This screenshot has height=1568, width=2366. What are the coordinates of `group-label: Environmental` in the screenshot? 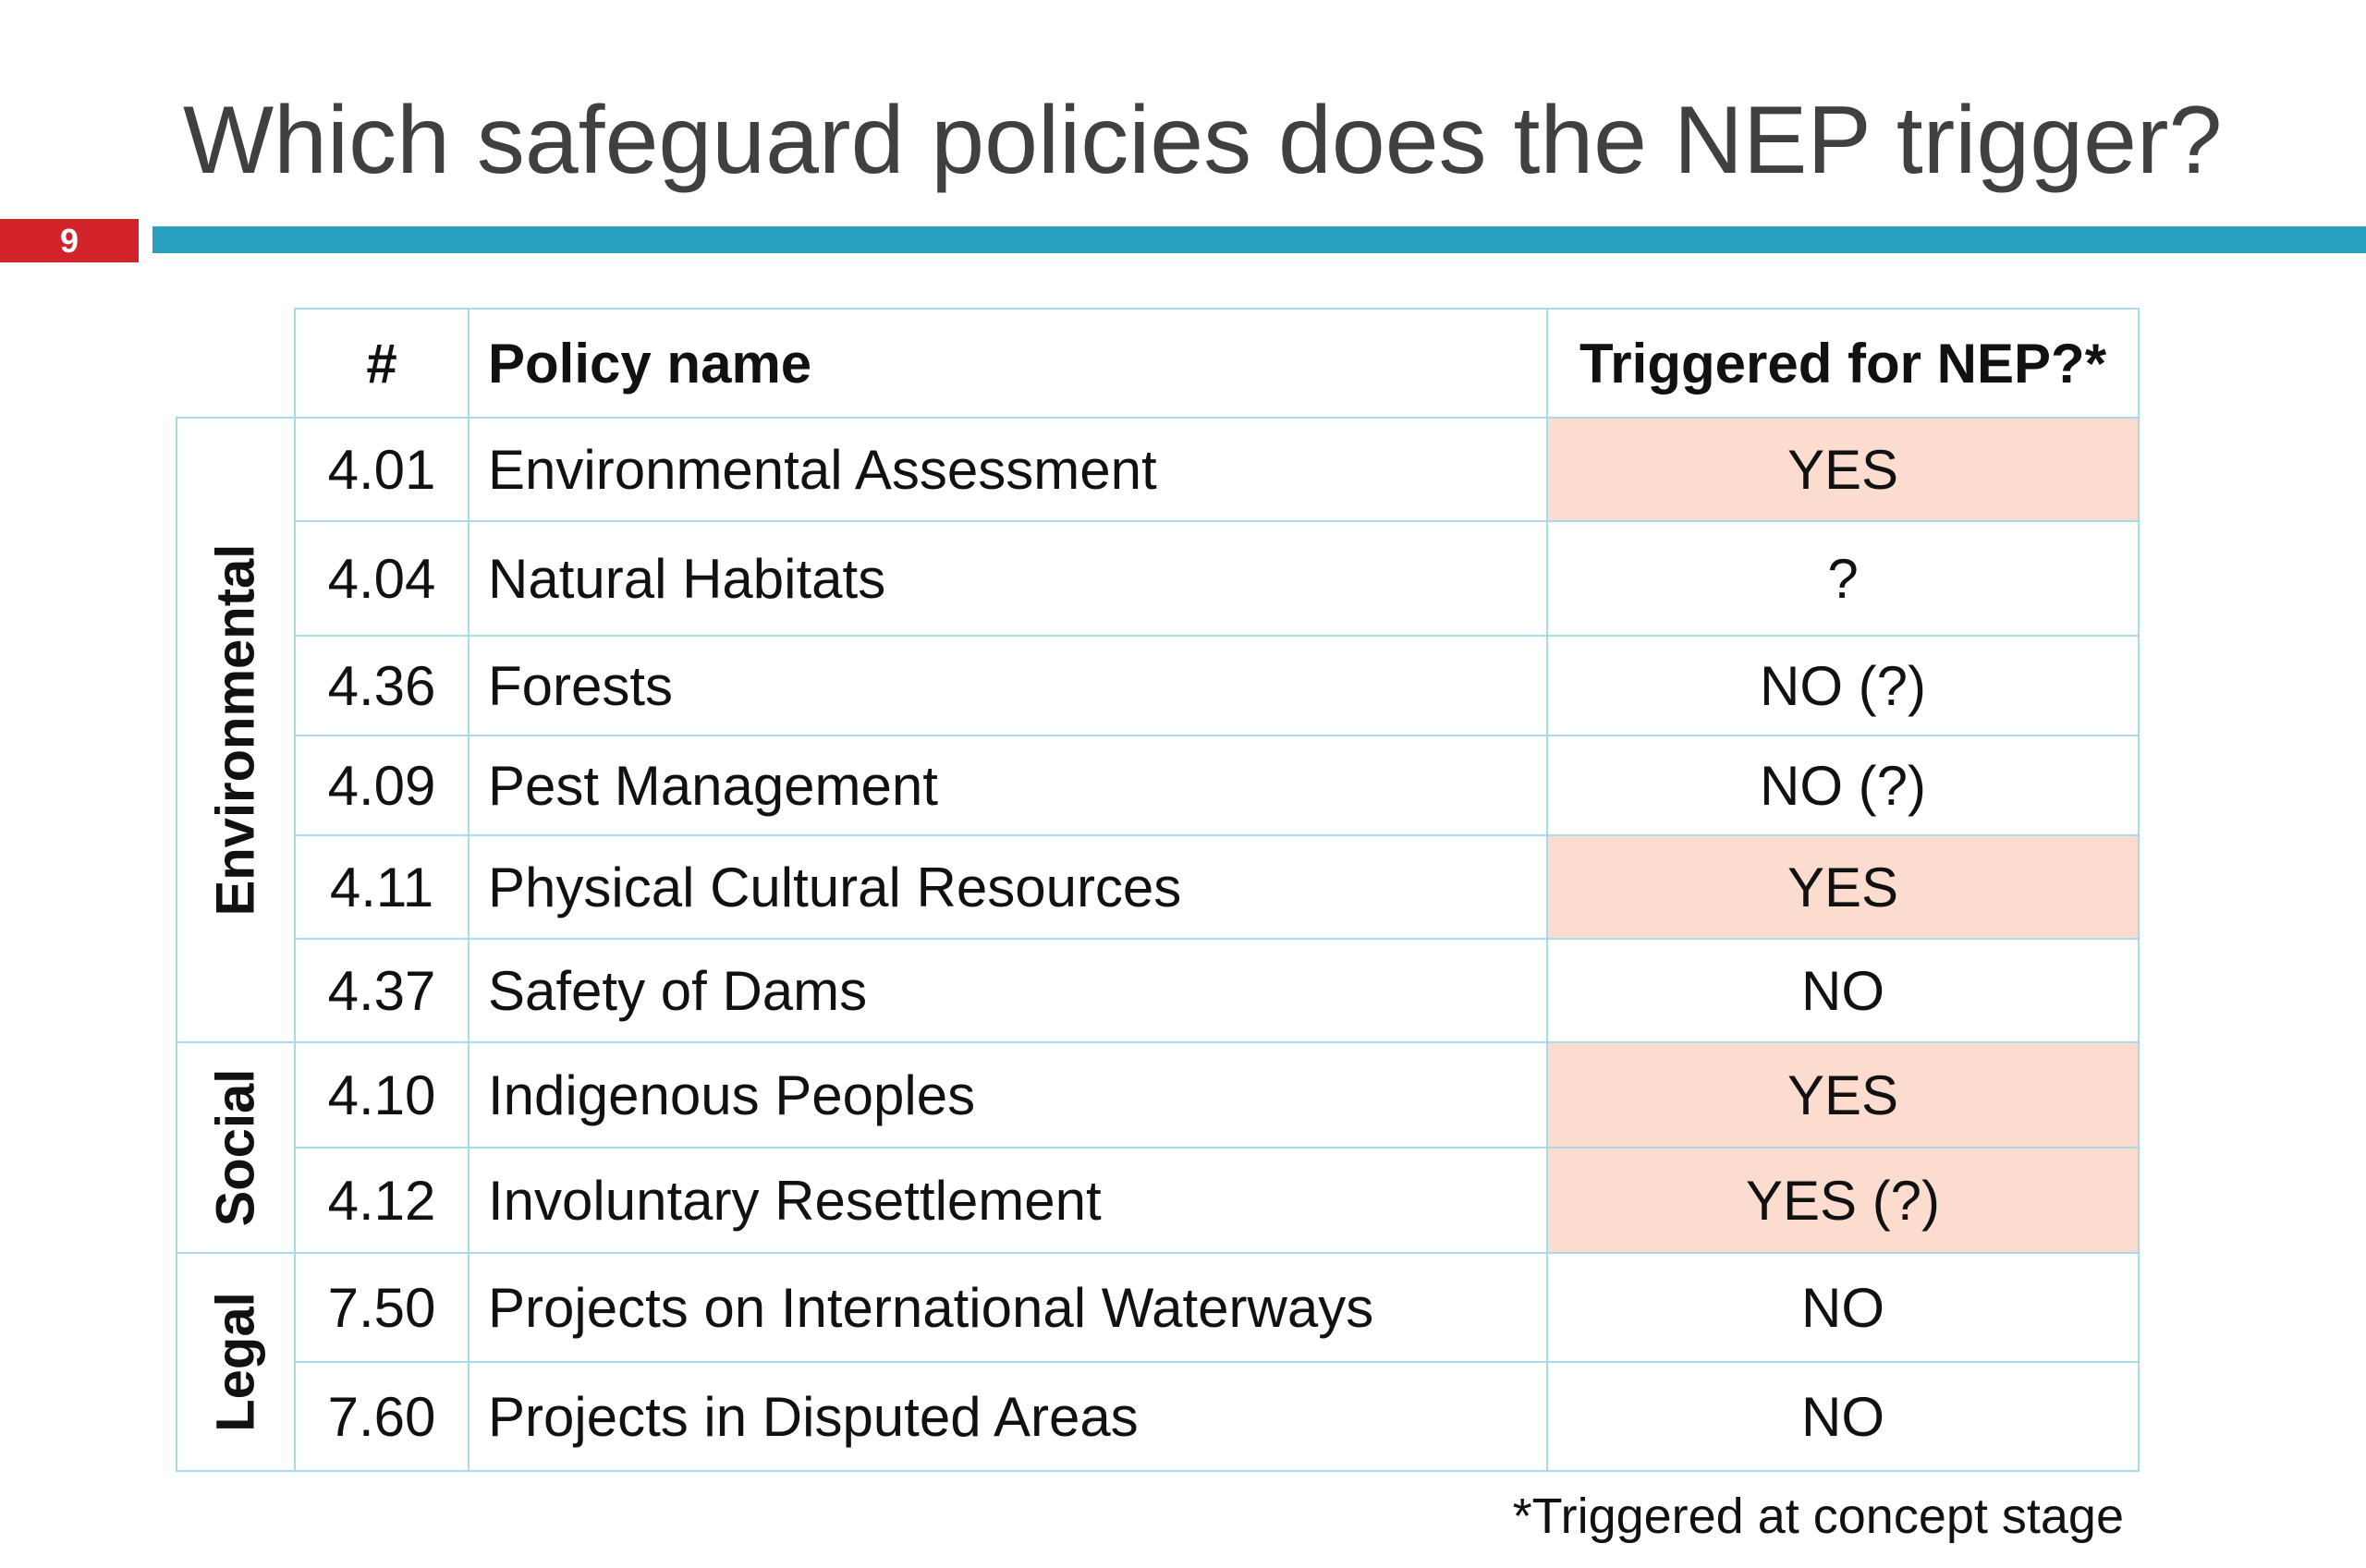 It's located at (236, 730).